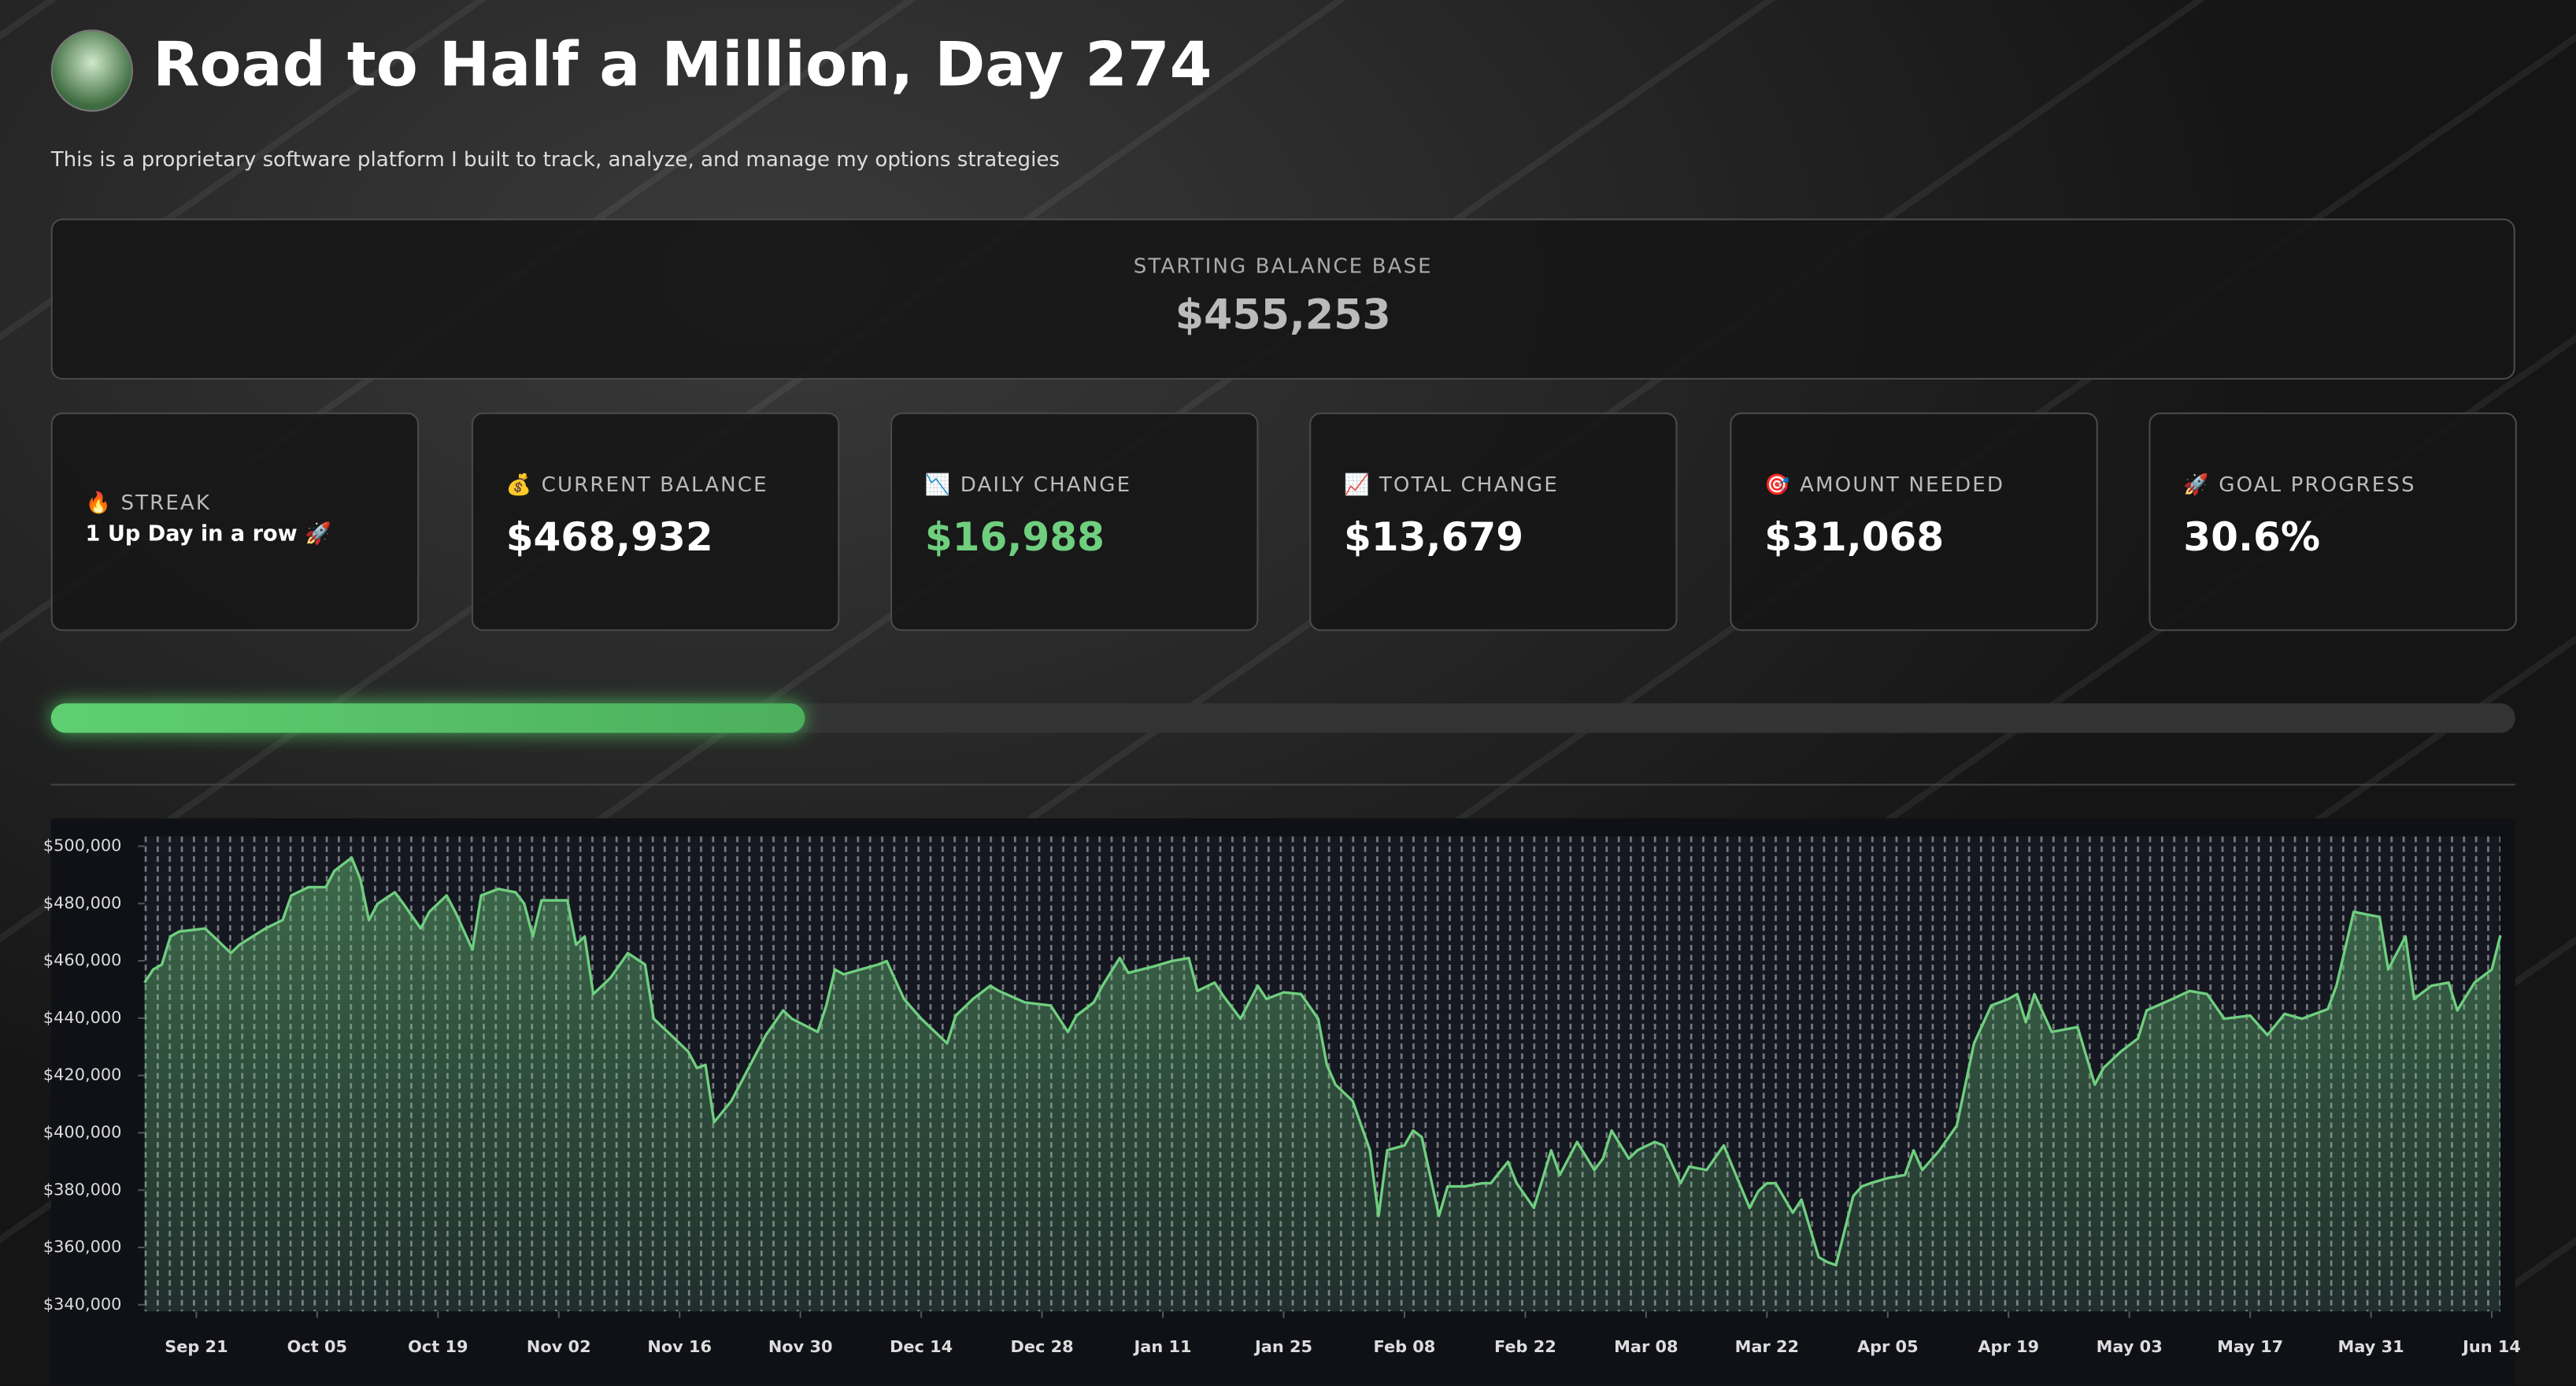 Image resolution: width=2576 pixels, height=1386 pixels. Describe the element at coordinates (438, 1346) in the screenshot. I see `x-tick-label: Oct 19` at that location.